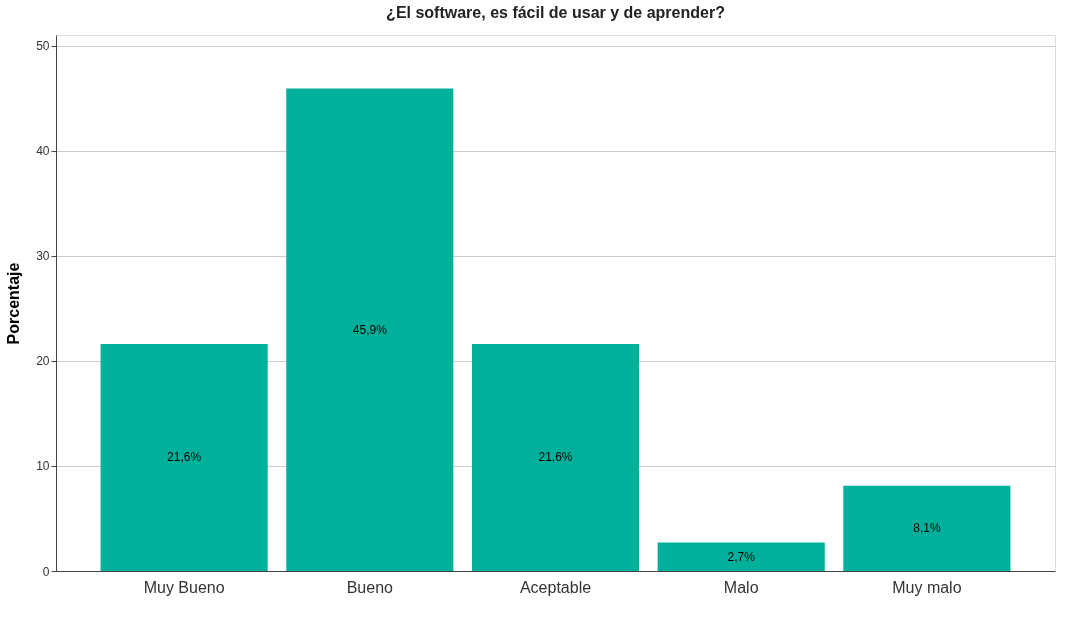 This screenshot has height=641, width=1067. What do you see at coordinates (43, 151) in the screenshot?
I see `y-tick-label: 40` at bounding box center [43, 151].